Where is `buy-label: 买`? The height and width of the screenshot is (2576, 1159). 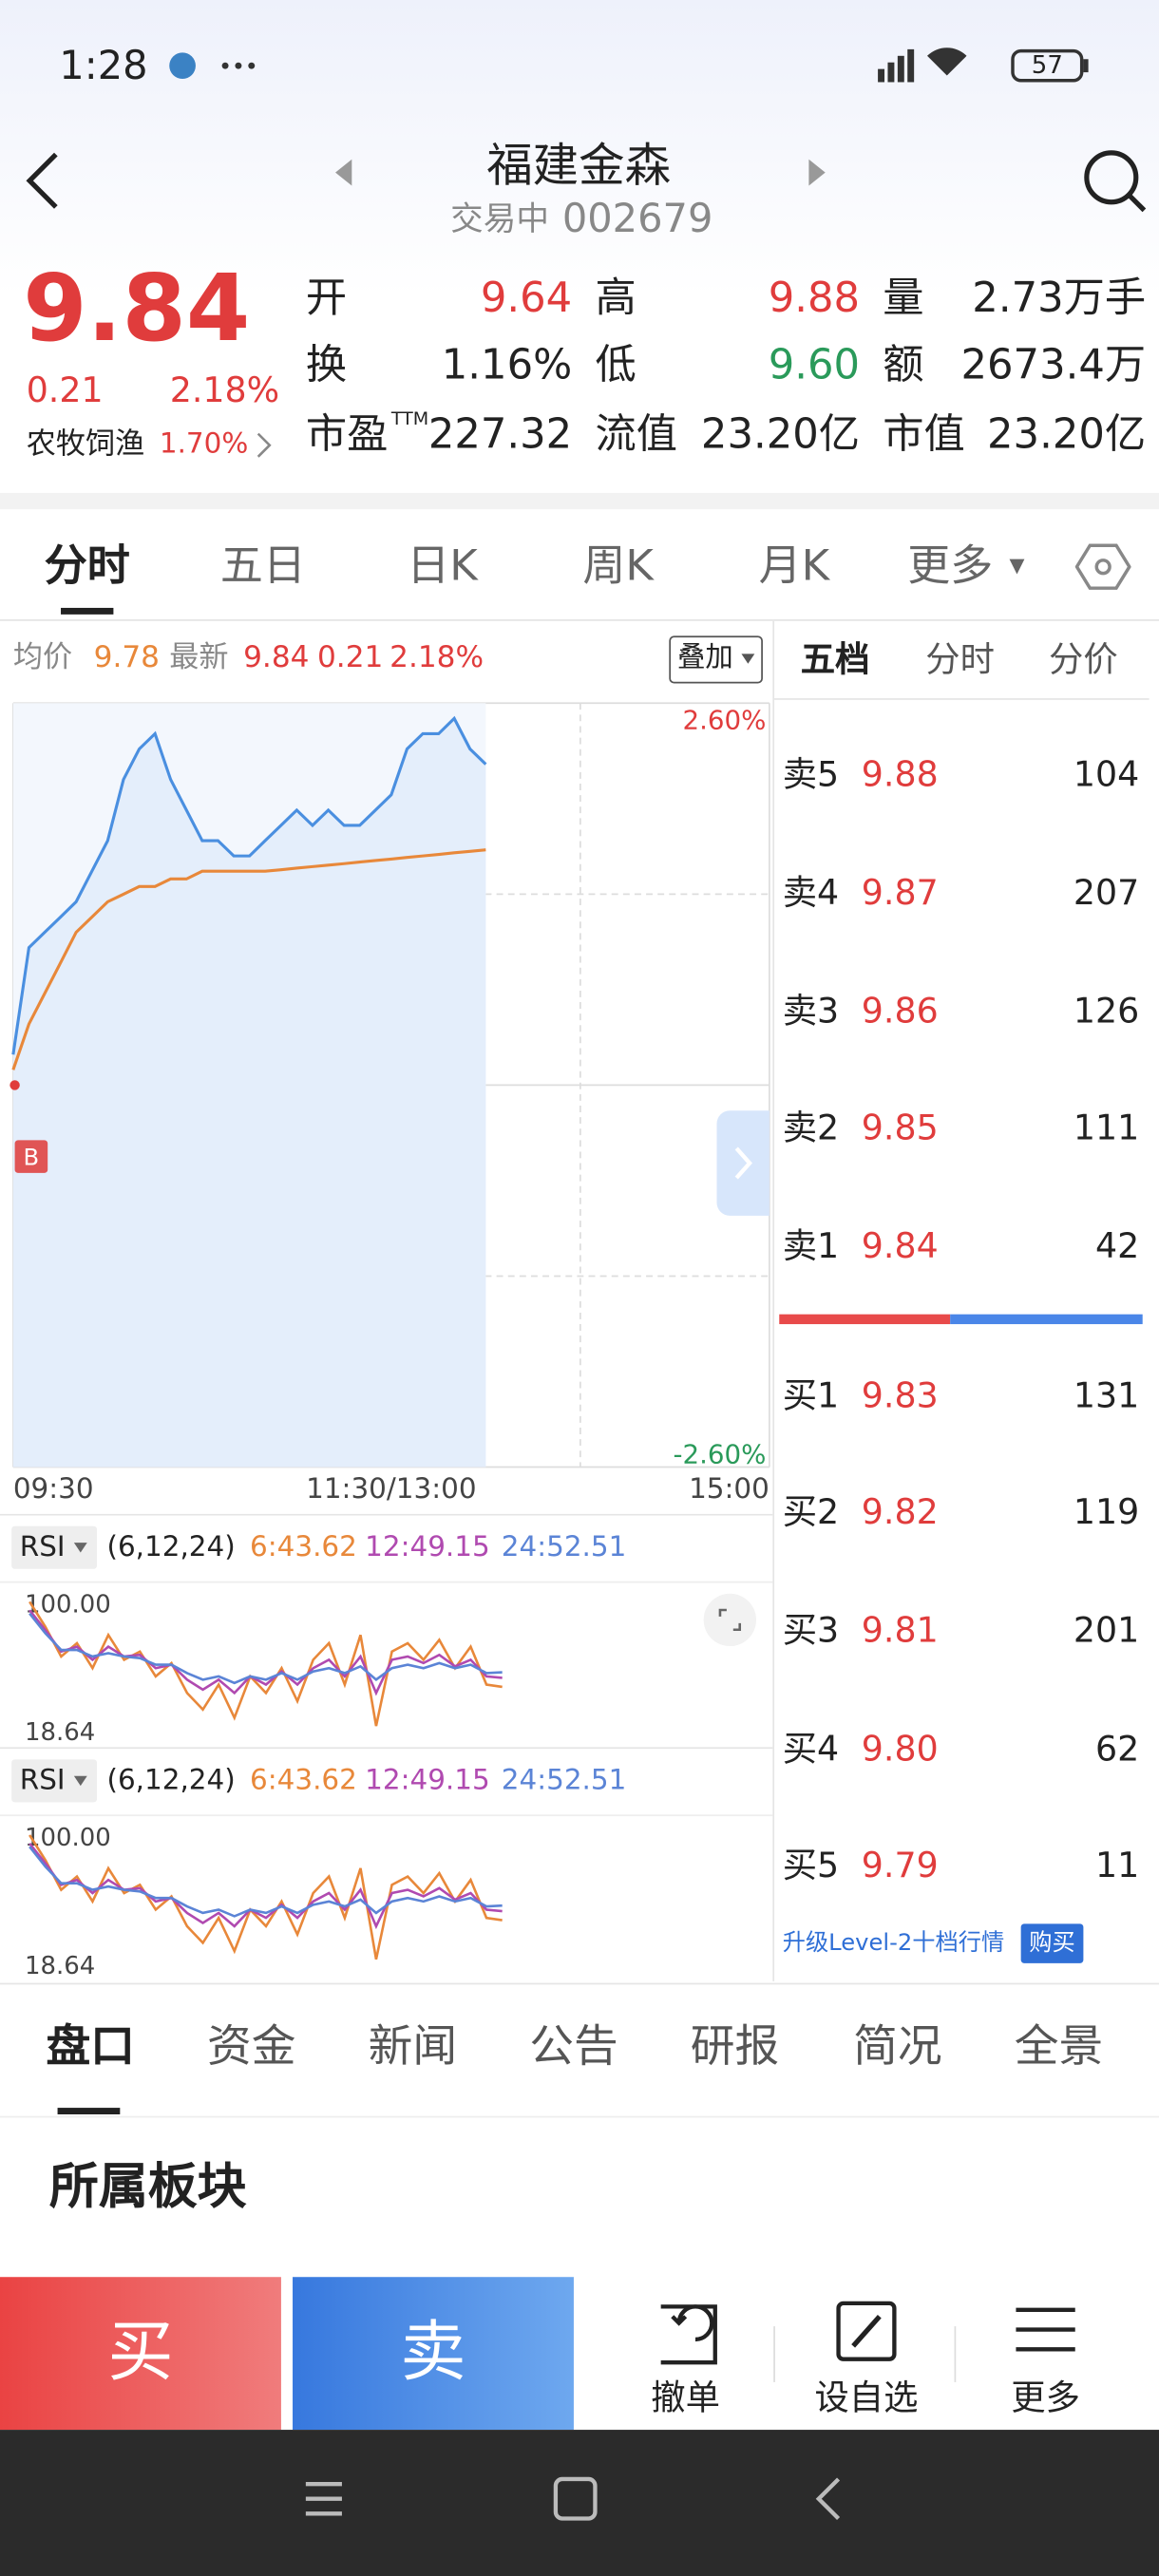 buy-label: 买 is located at coordinates (140, 2353).